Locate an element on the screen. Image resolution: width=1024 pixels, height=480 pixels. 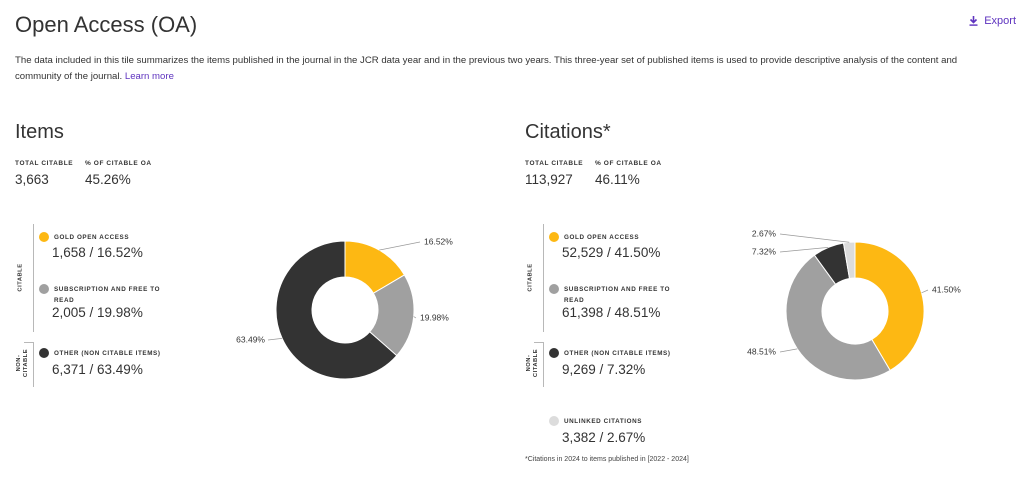
items-noncitable-group-label: NON- CITABLE is located at coordinates (22, 363).